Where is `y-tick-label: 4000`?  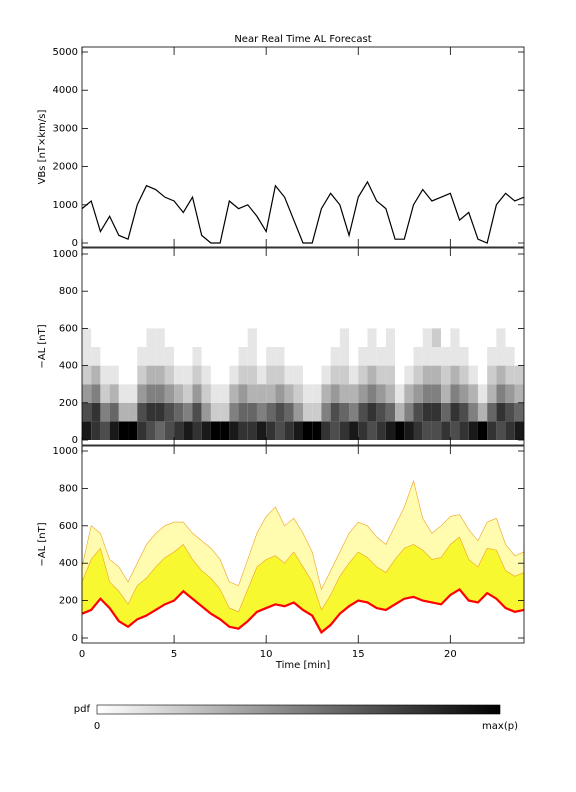
y-tick-label: 4000 is located at coordinates (65, 90).